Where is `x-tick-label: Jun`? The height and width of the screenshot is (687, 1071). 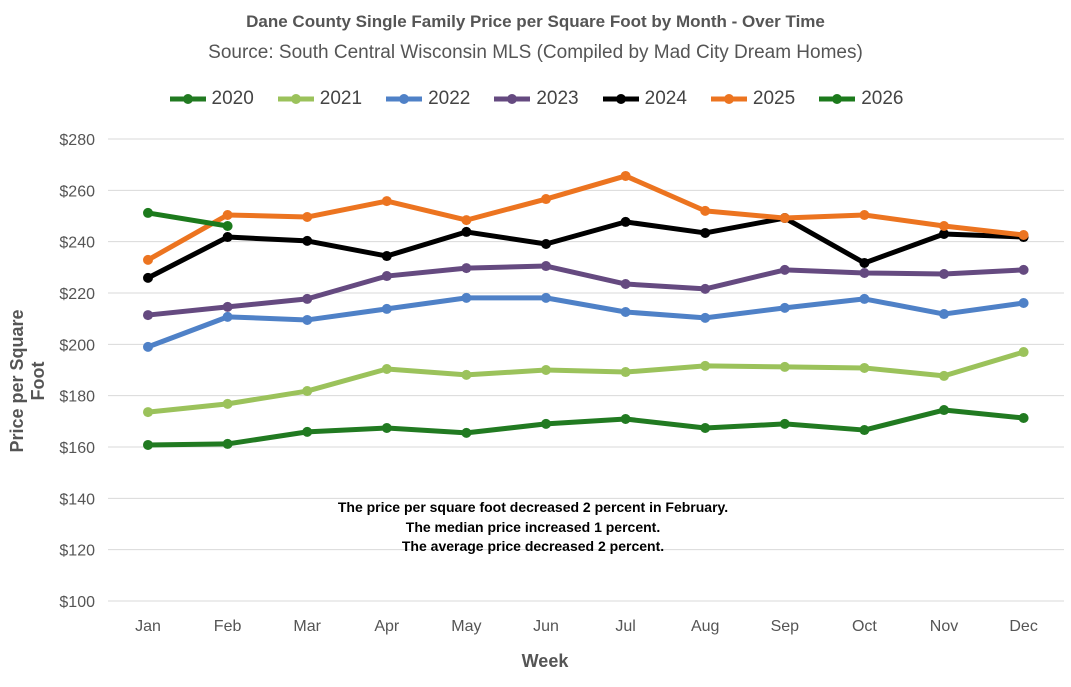 x-tick-label: Jun is located at coordinates (546, 626).